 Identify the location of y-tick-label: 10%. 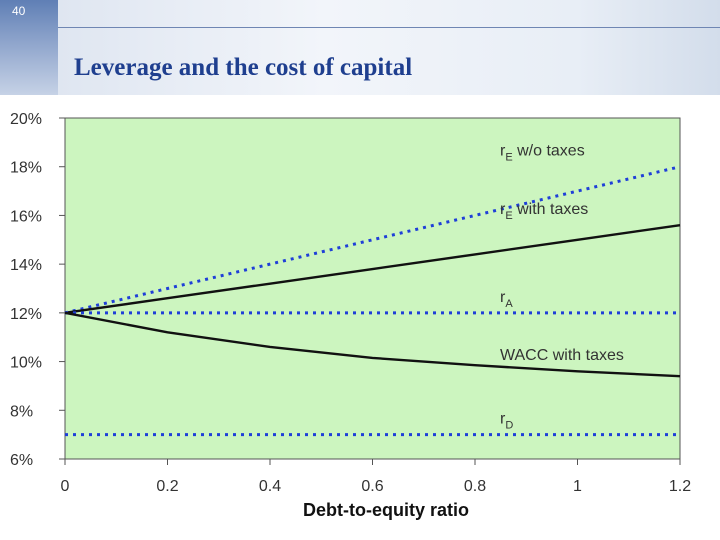
(26, 363).